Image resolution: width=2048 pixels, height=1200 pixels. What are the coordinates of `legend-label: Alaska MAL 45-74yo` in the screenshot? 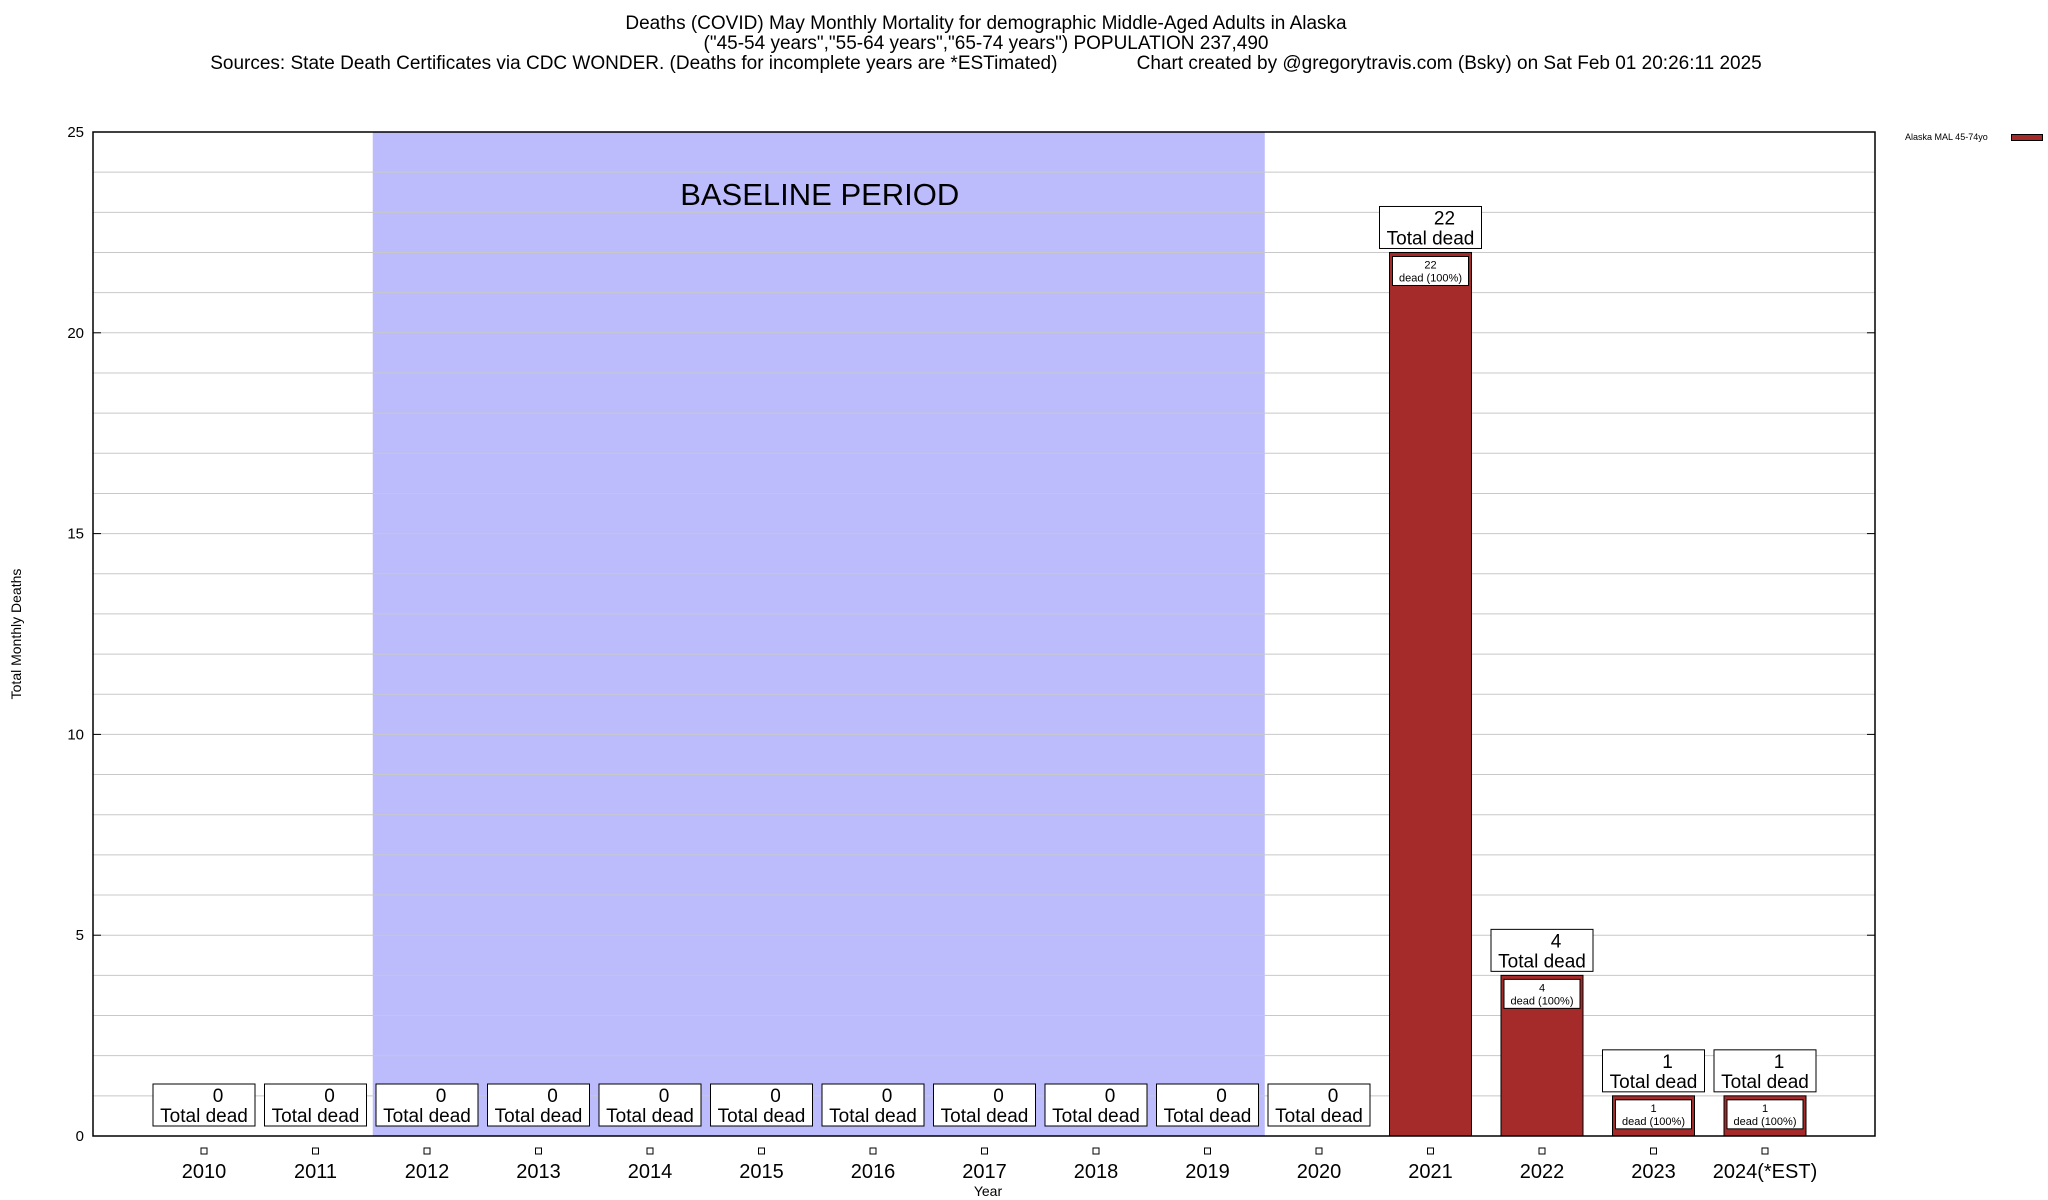 It's located at (1946, 137).